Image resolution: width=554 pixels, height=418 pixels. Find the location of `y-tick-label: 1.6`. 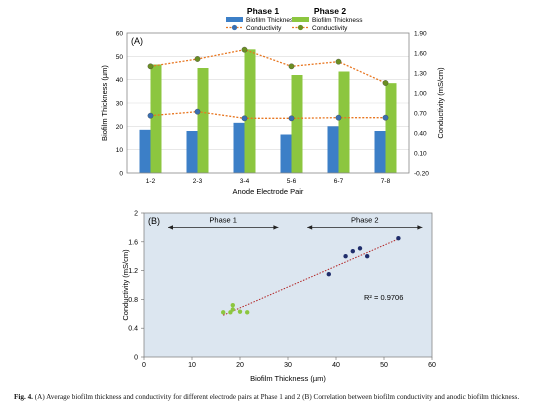

y-tick-label: 1.6 is located at coordinates (133, 242).